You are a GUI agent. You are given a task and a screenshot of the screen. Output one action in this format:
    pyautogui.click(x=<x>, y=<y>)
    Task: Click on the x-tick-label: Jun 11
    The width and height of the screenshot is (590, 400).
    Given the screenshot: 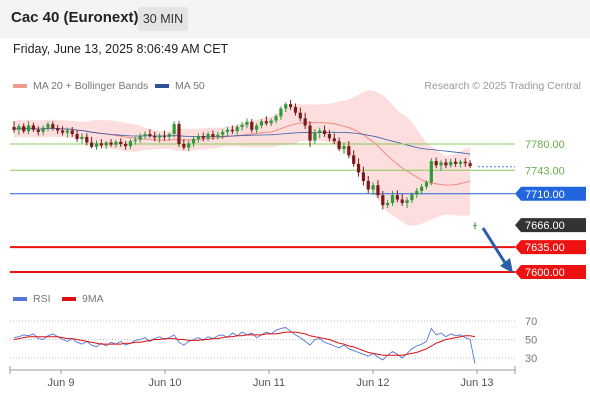 What is the action you would take?
    pyautogui.click(x=269, y=383)
    